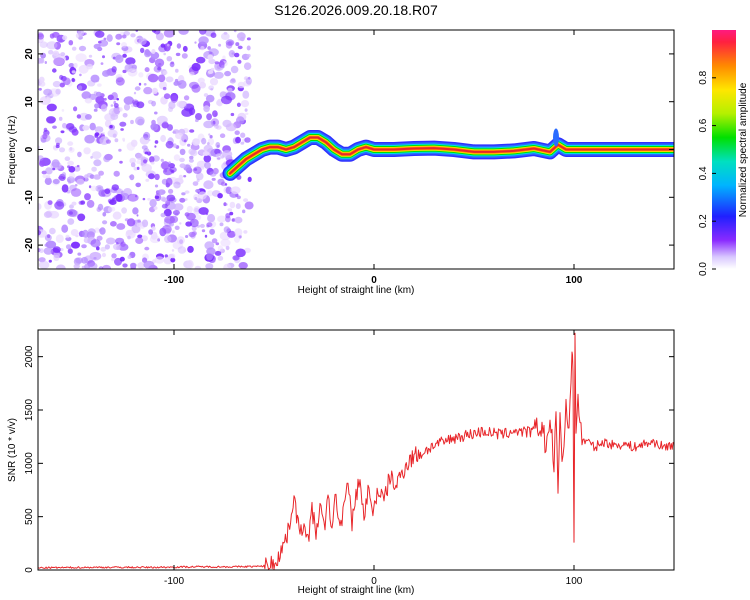 The height and width of the screenshot is (600, 750). I want to click on x-tick-label: 0, so click(374, 280).